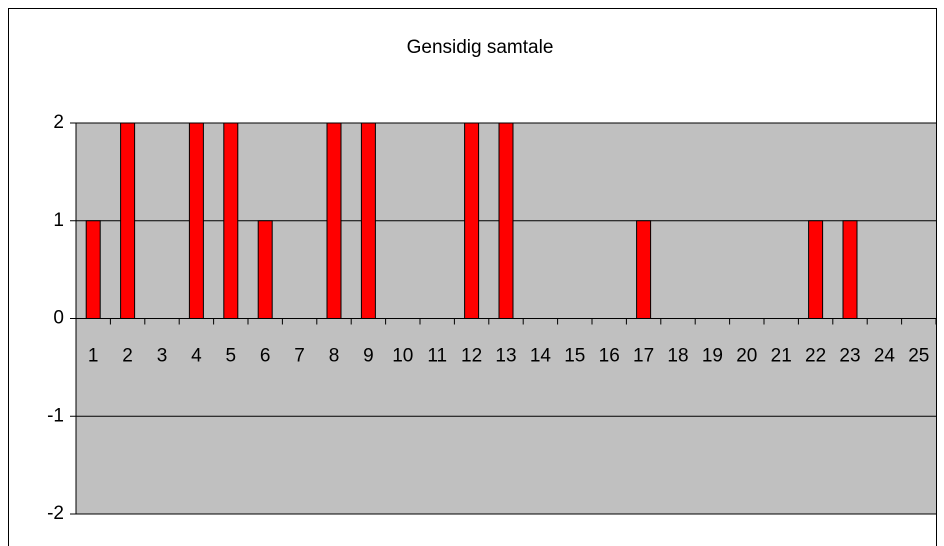 This screenshot has height=546, width=944. Describe the element at coordinates (574, 356) in the screenshot. I see `x-tick-label: 15` at that location.